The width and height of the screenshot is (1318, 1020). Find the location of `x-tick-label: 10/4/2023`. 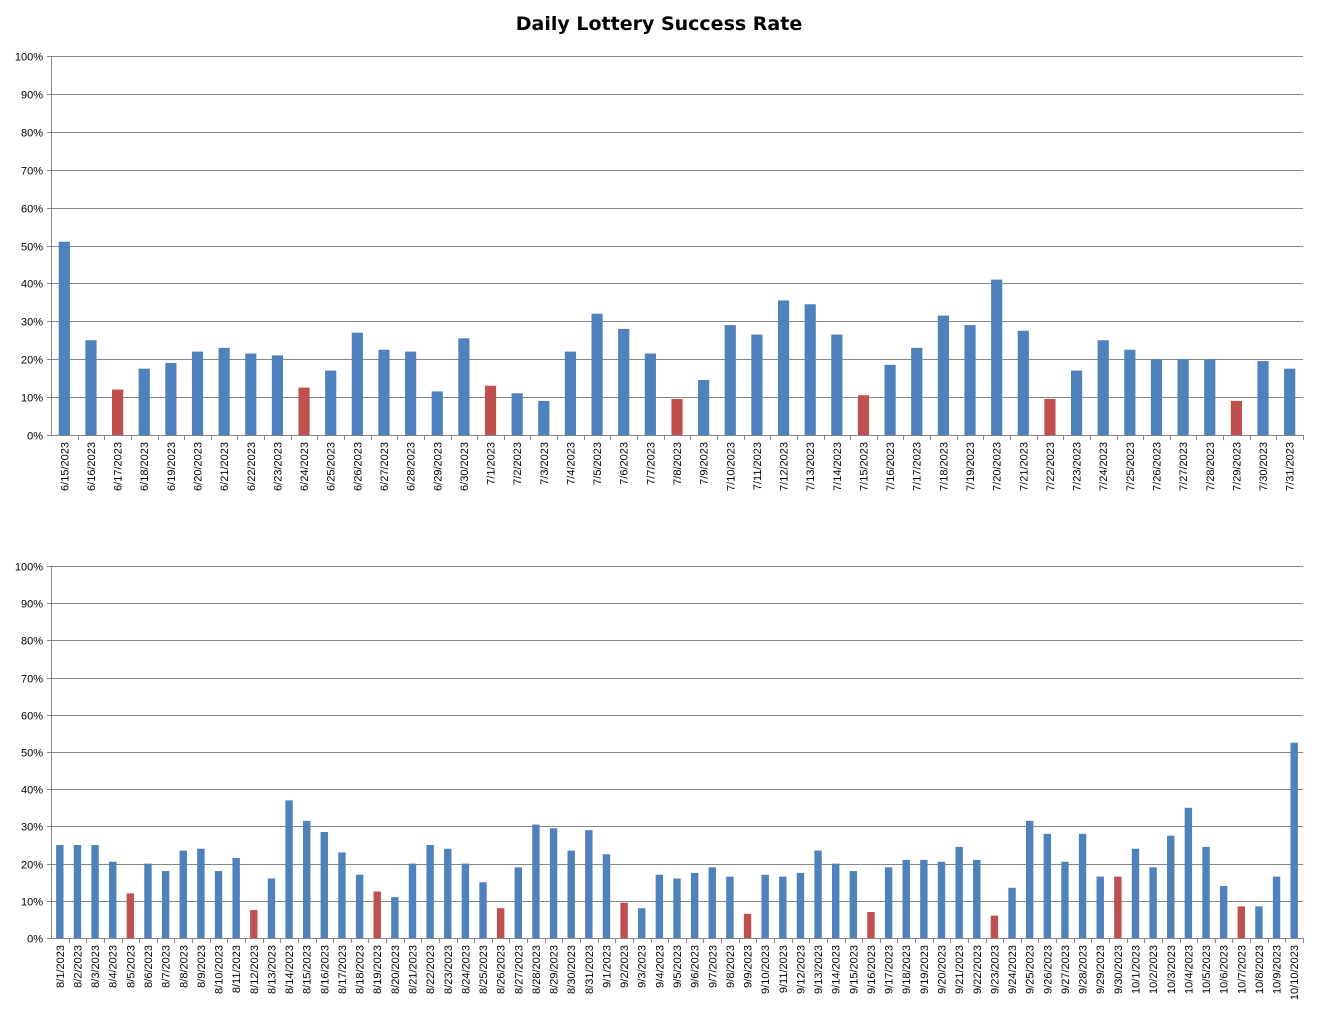

x-tick-label: 10/4/2023 is located at coordinates (1189, 969).